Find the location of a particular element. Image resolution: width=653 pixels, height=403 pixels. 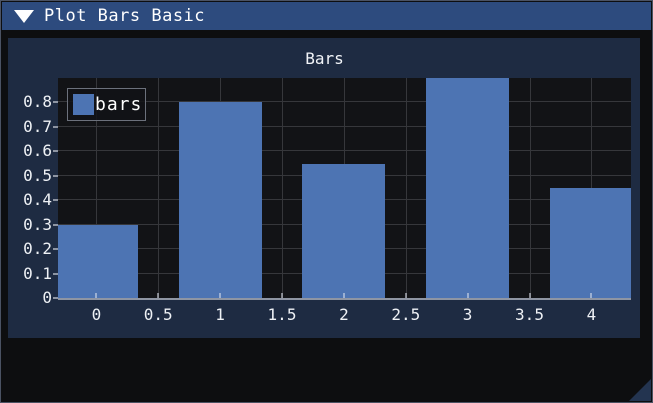

x-tick-label: 1 is located at coordinates (220, 314).